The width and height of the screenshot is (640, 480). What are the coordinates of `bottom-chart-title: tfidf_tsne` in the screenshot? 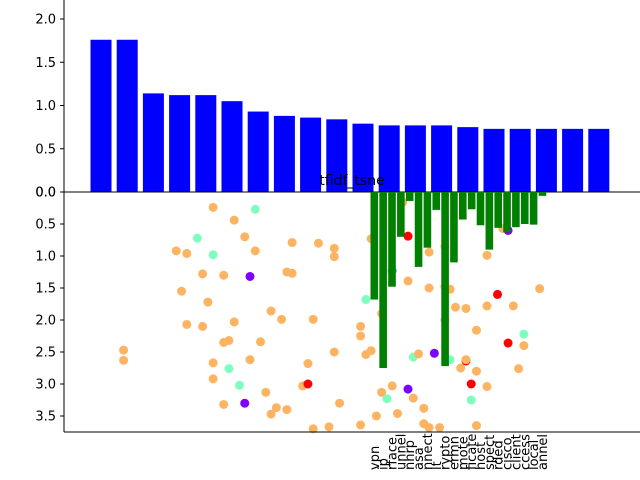 It's located at (351, 181).